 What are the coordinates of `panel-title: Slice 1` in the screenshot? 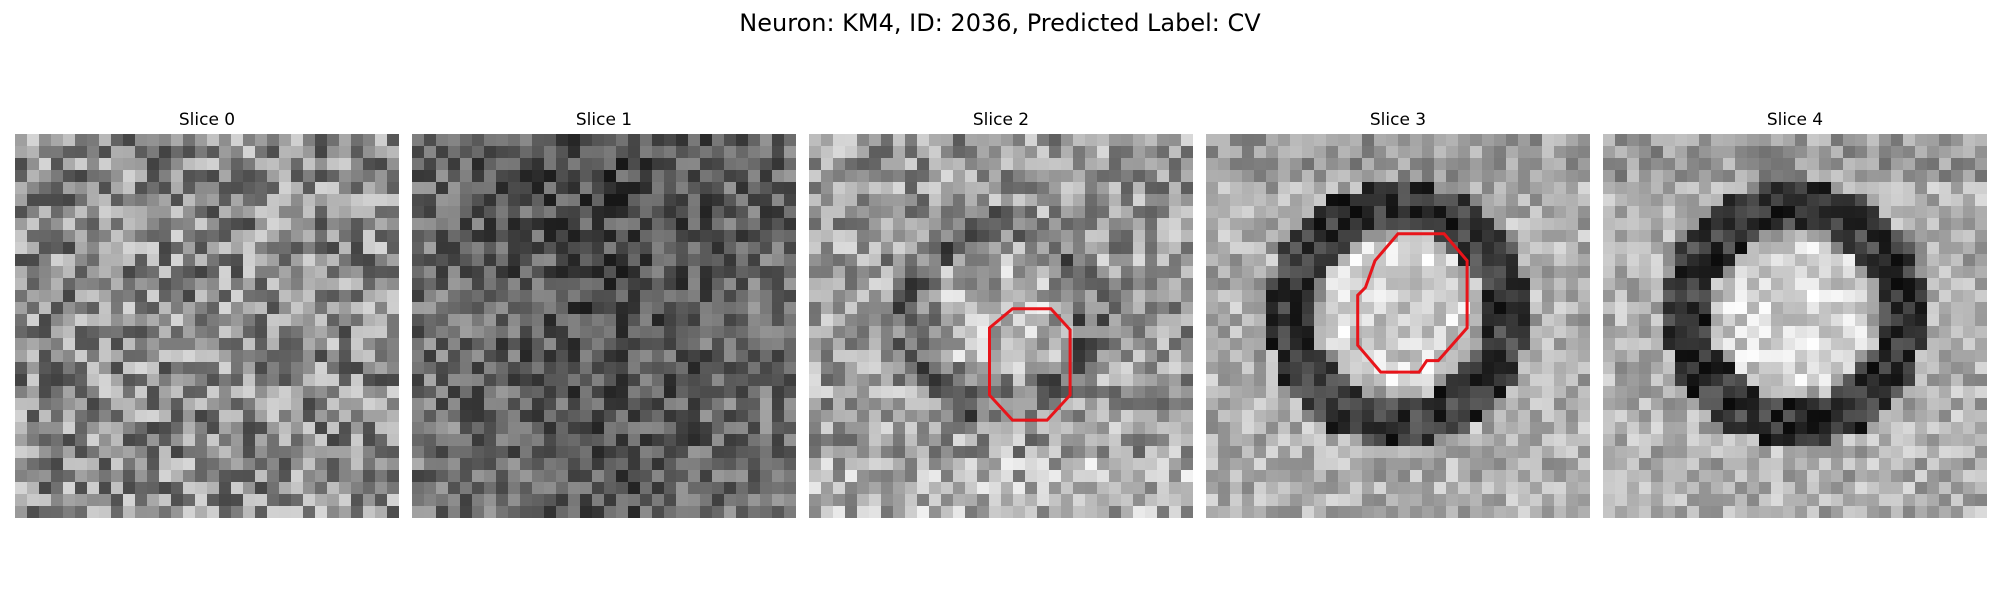 It's located at (604, 120).